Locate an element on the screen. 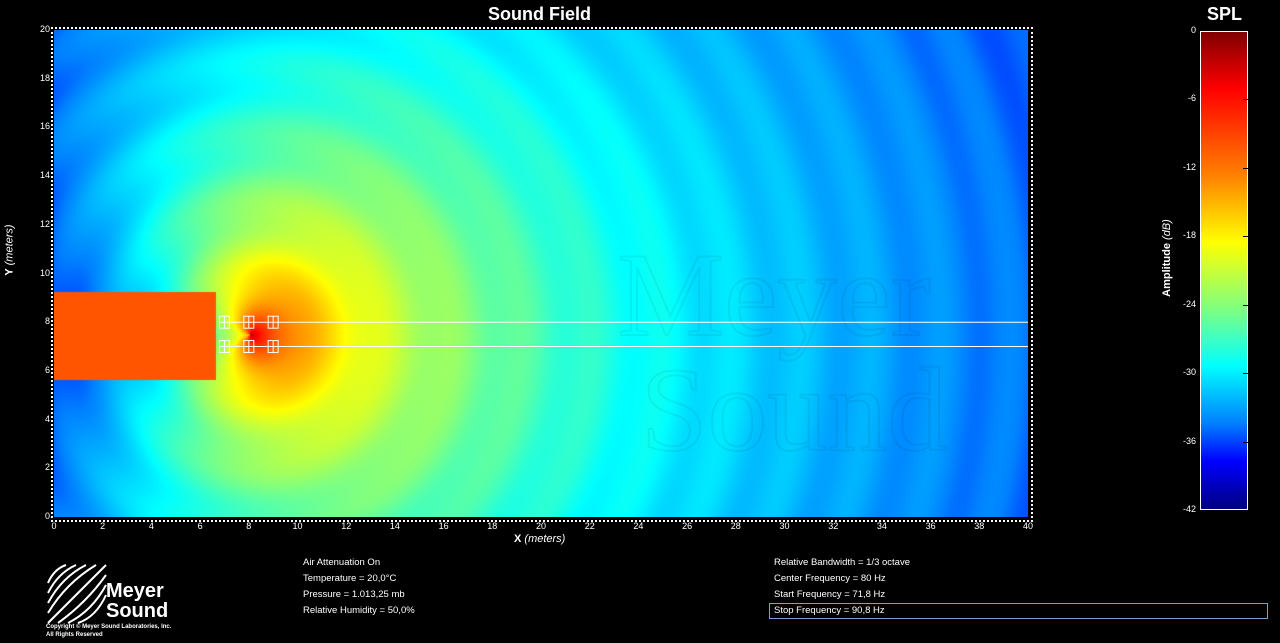  x-tick-label: 2 is located at coordinates (103, 526).